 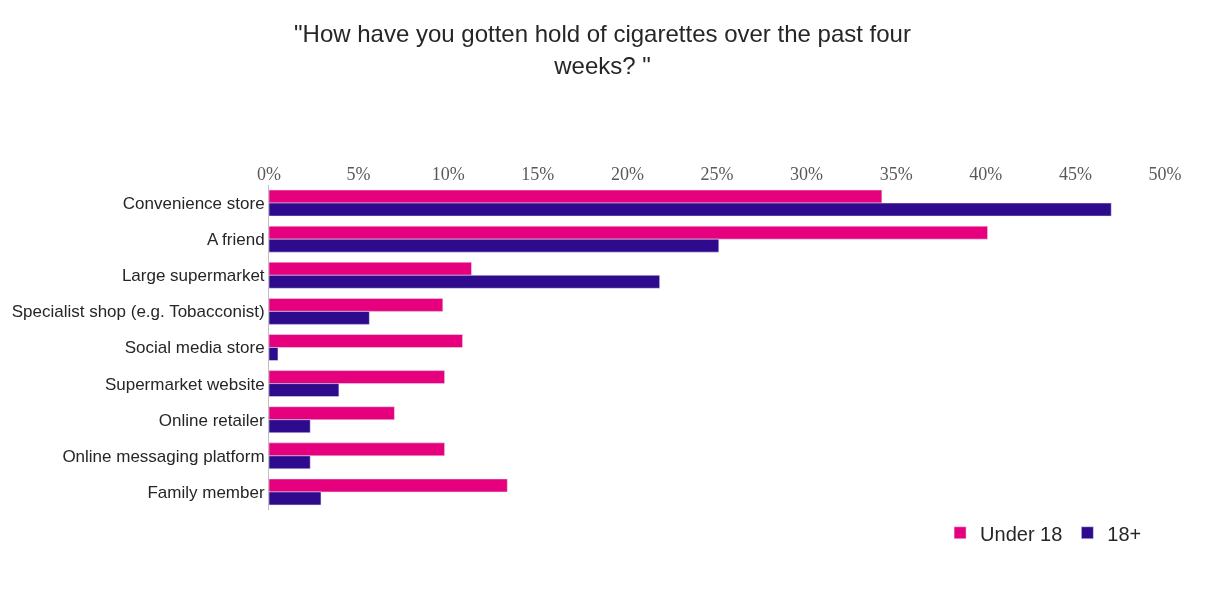 What do you see at coordinates (448, 174) in the screenshot?
I see `x-tick-label: 10%` at bounding box center [448, 174].